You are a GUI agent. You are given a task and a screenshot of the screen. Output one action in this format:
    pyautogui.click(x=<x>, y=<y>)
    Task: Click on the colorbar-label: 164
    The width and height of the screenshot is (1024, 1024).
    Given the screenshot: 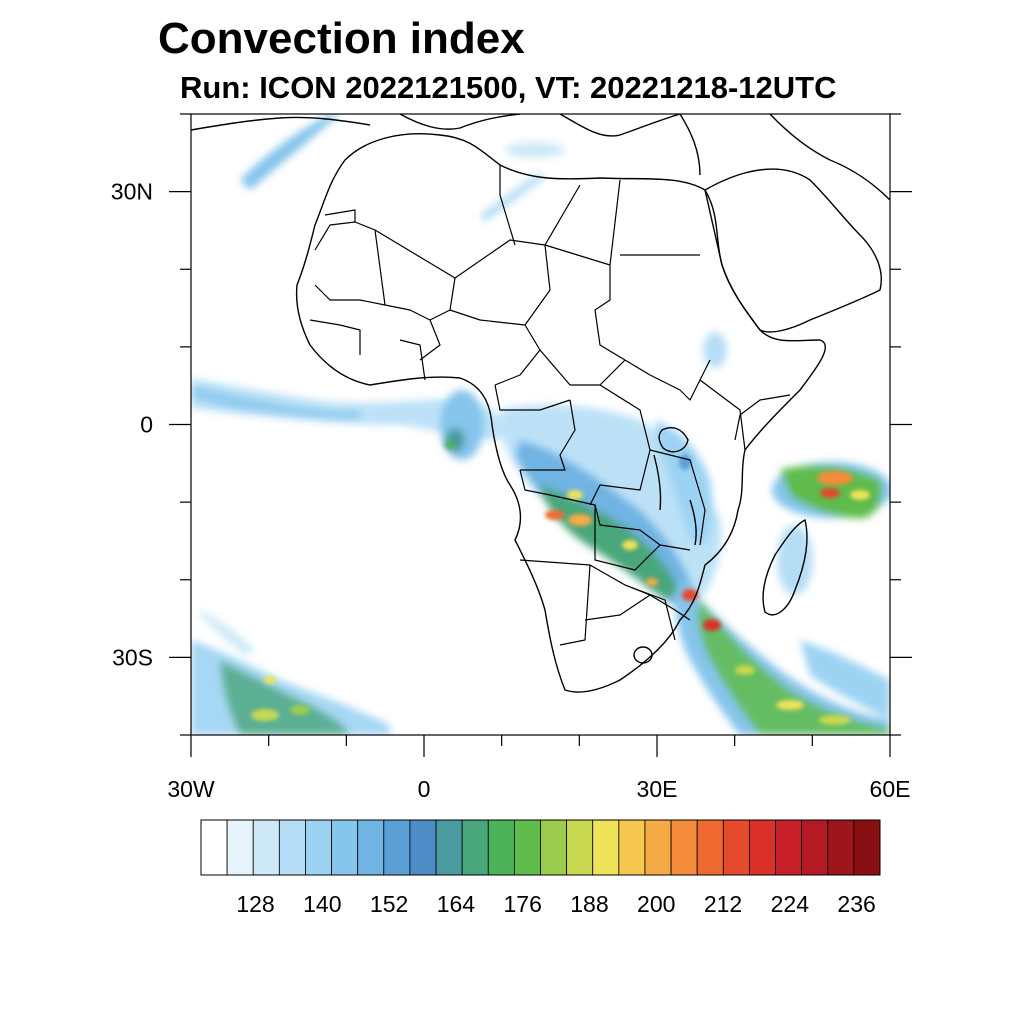 What is the action you would take?
    pyautogui.click(x=456, y=904)
    